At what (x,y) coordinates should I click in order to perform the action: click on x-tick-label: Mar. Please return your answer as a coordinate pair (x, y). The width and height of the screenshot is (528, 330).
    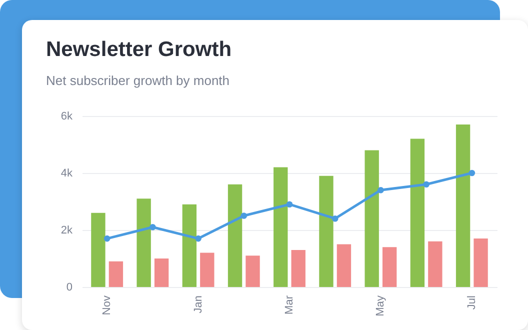
    Looking at the image, I should click on (290, 304).